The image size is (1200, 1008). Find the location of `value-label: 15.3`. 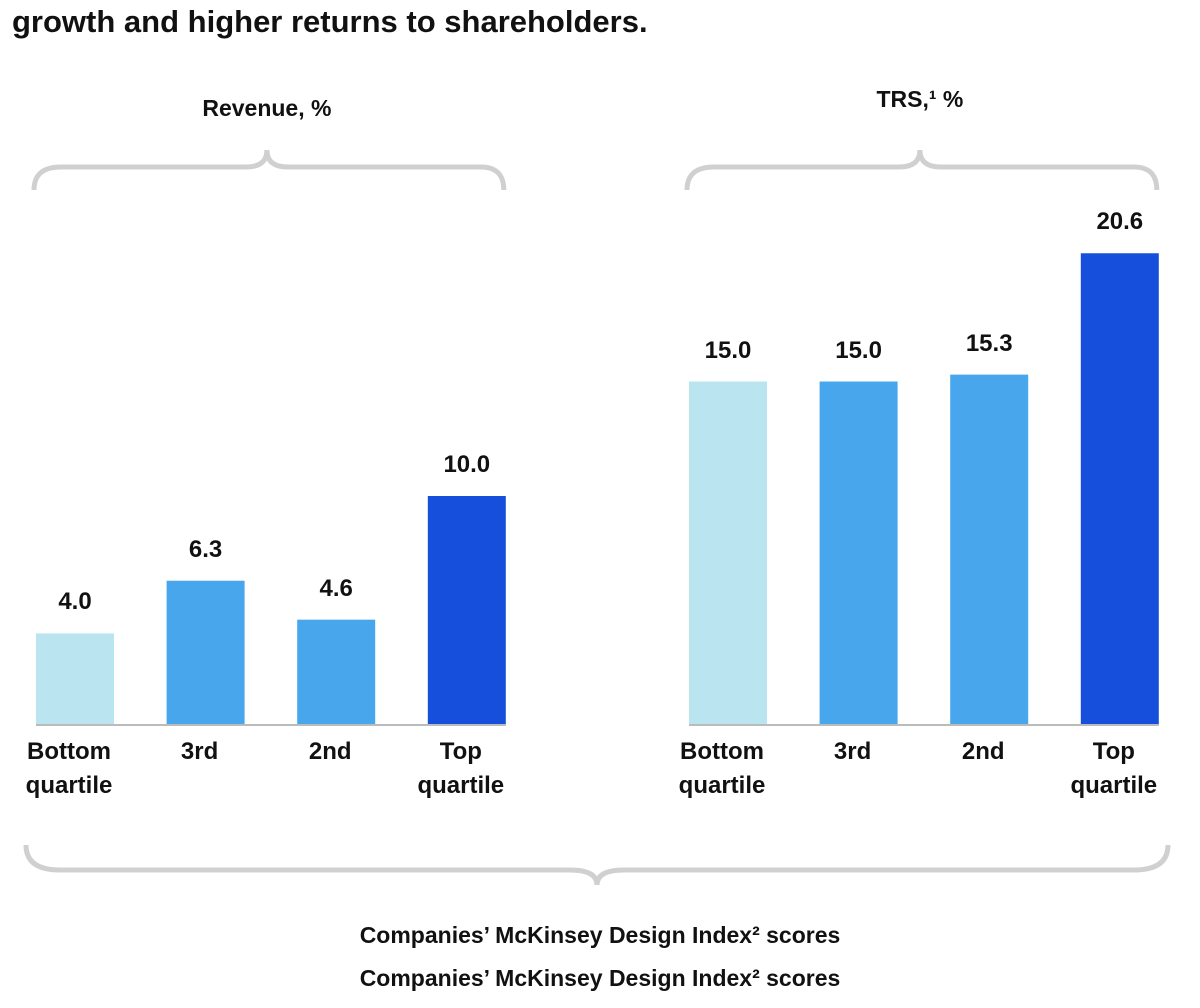

value-label: 15.3 is located at coordinates (989, 343).